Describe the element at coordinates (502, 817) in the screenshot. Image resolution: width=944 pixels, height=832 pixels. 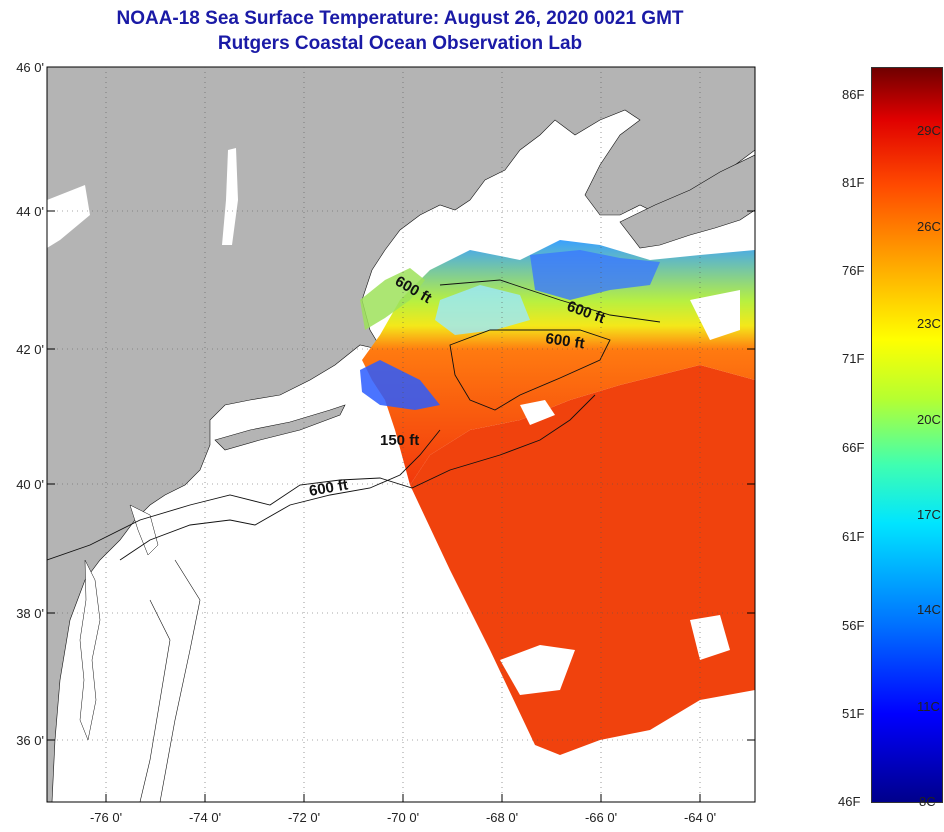
I see `lon-label: -68 0'` at that location.